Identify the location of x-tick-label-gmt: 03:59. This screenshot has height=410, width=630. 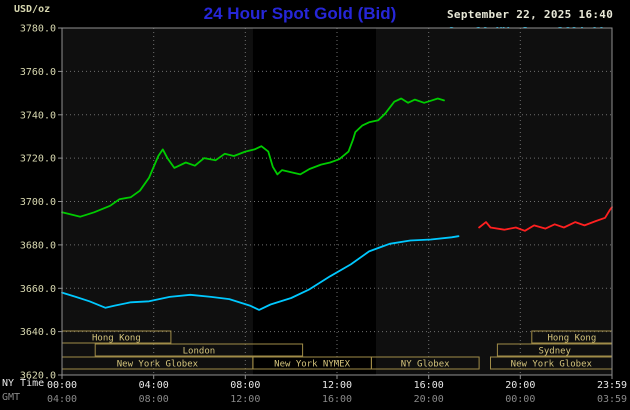
(612, 399).